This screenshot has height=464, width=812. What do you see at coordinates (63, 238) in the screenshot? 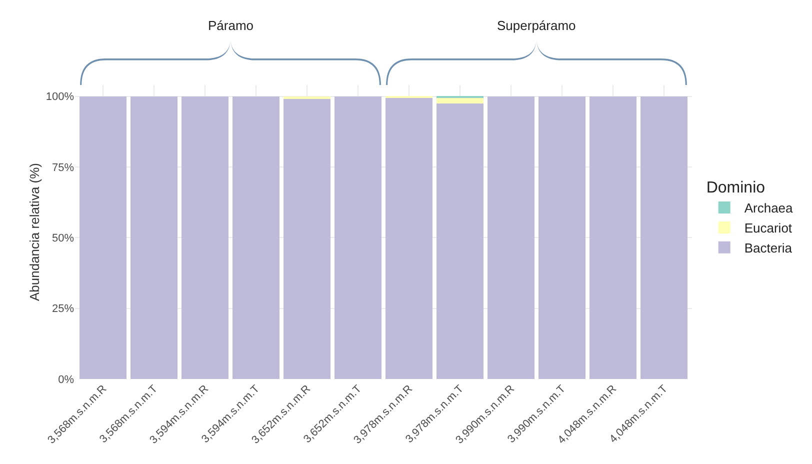
I see `y-tick-label: 50%` at bounding box center [63, 238].